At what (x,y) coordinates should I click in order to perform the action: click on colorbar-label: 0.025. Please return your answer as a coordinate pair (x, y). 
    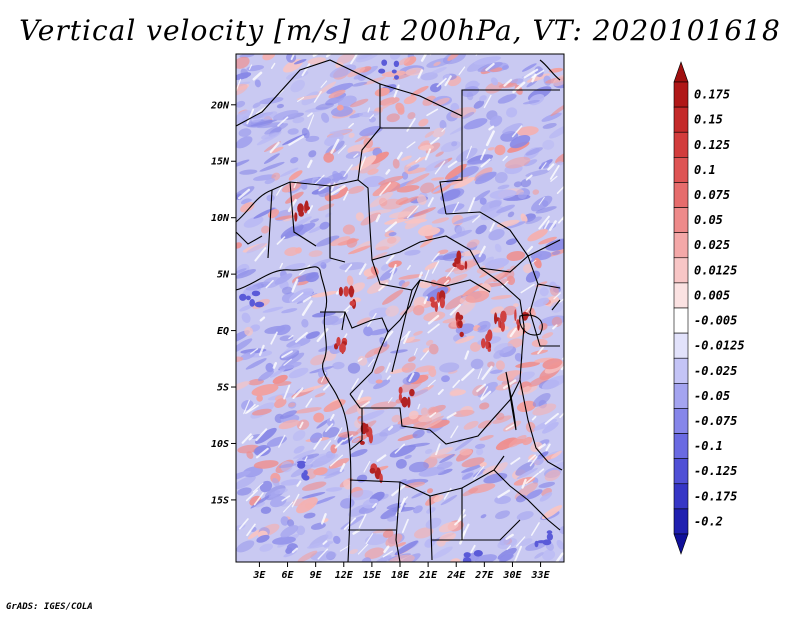
    Looking at the image, I should click on (712, 245).